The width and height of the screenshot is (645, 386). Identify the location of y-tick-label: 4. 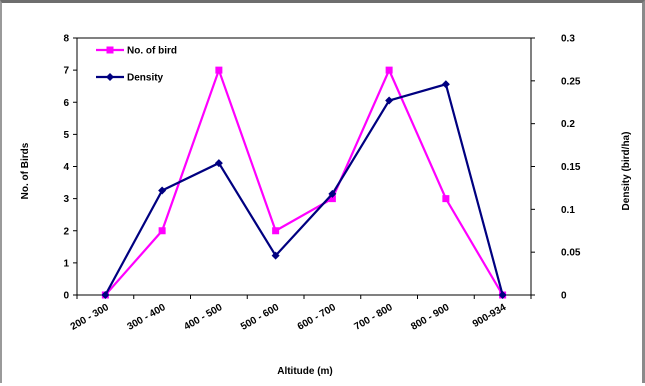
(66, 167).